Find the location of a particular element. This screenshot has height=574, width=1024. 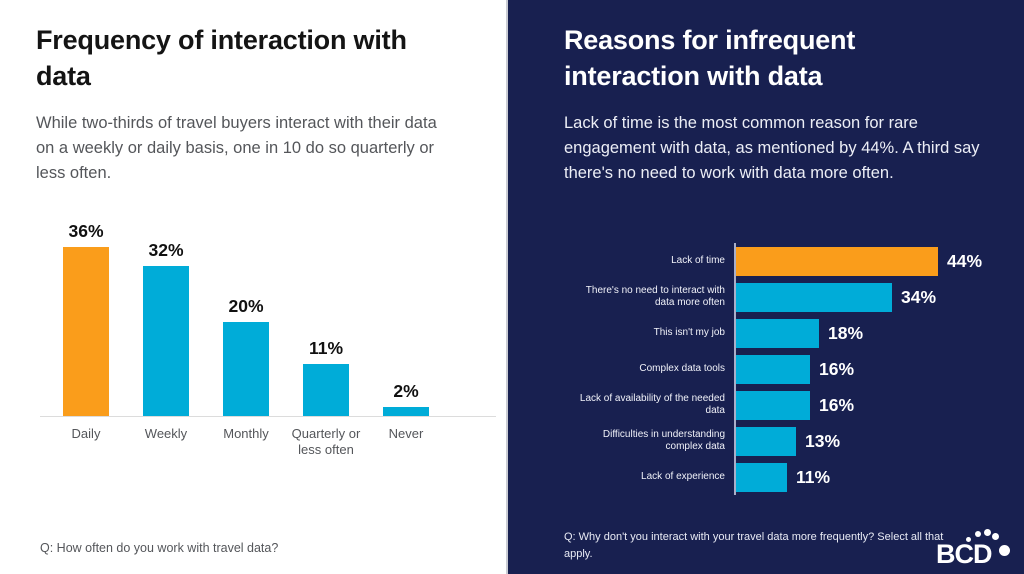

bar-area: 11% is located at coordinates (869, 477).